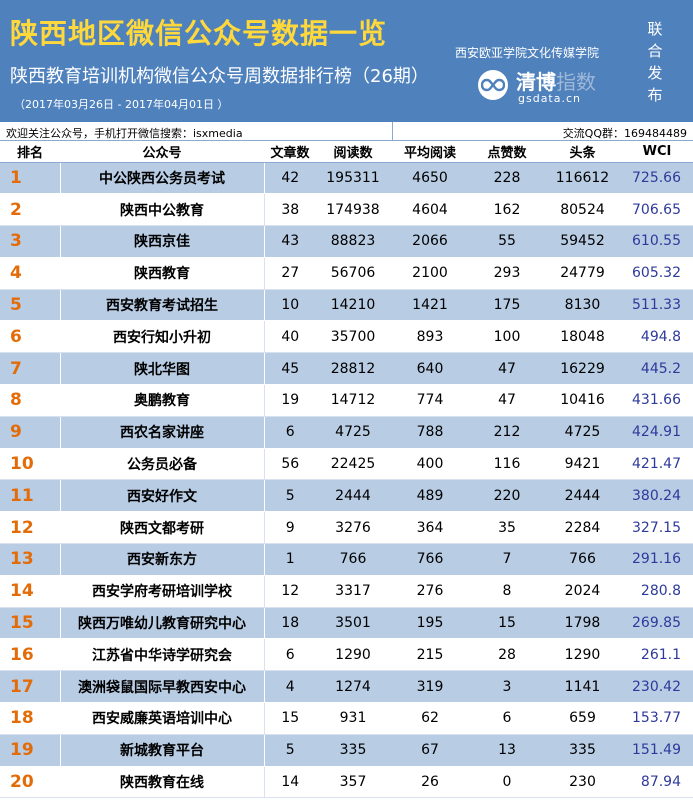  What do you see at coordinates (162, 432) in the screenshot?
I see `account-name-cell: 西农名家讲座` at bounding box center [162, 432].